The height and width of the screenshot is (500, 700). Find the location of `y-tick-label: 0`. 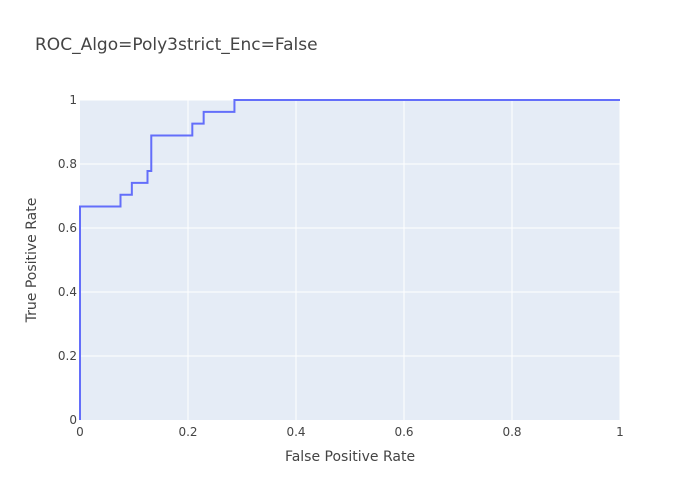

y-tick-label: 0 is located at coordinates (73, 420).